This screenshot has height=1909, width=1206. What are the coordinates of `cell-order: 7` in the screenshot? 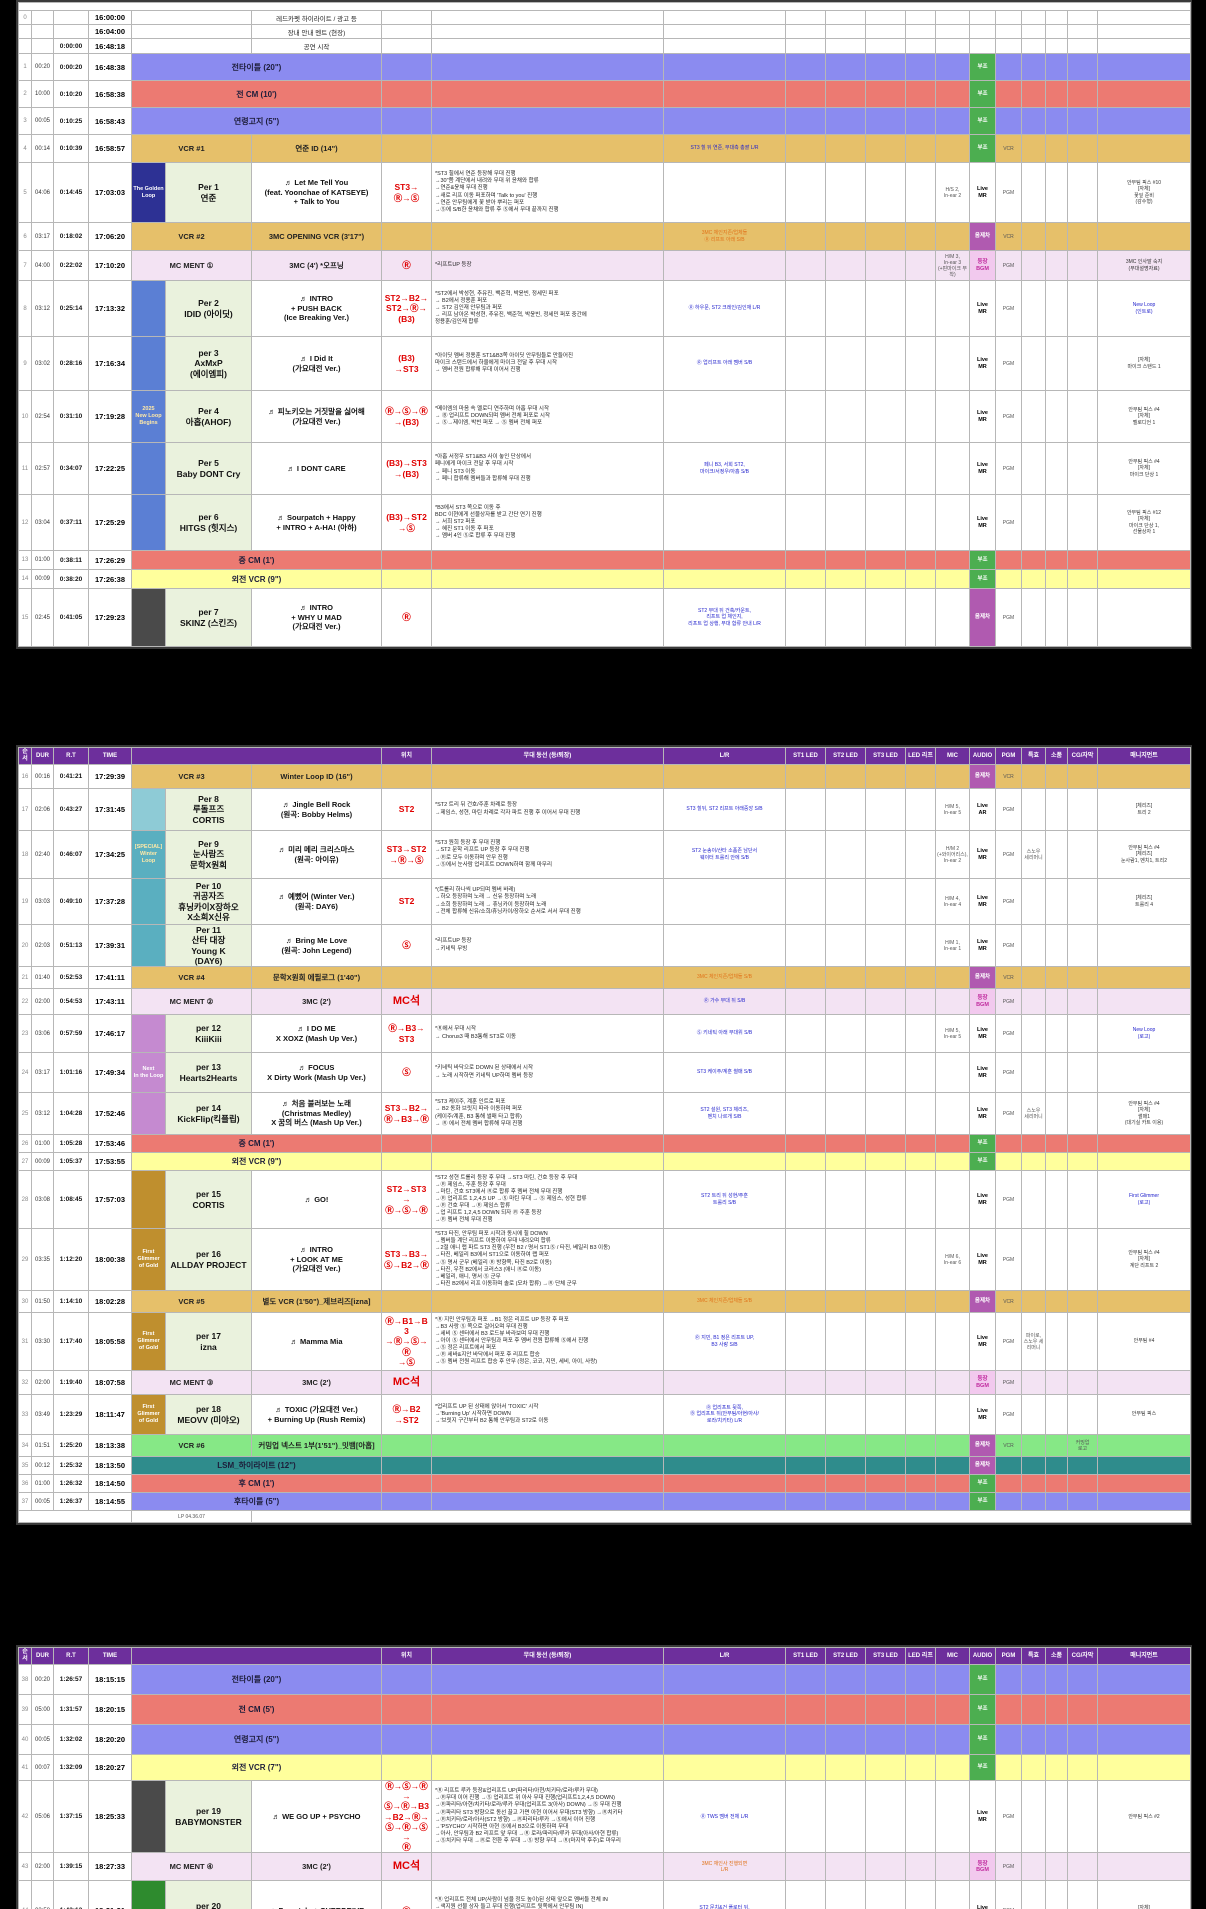 It's located at (25, 265).